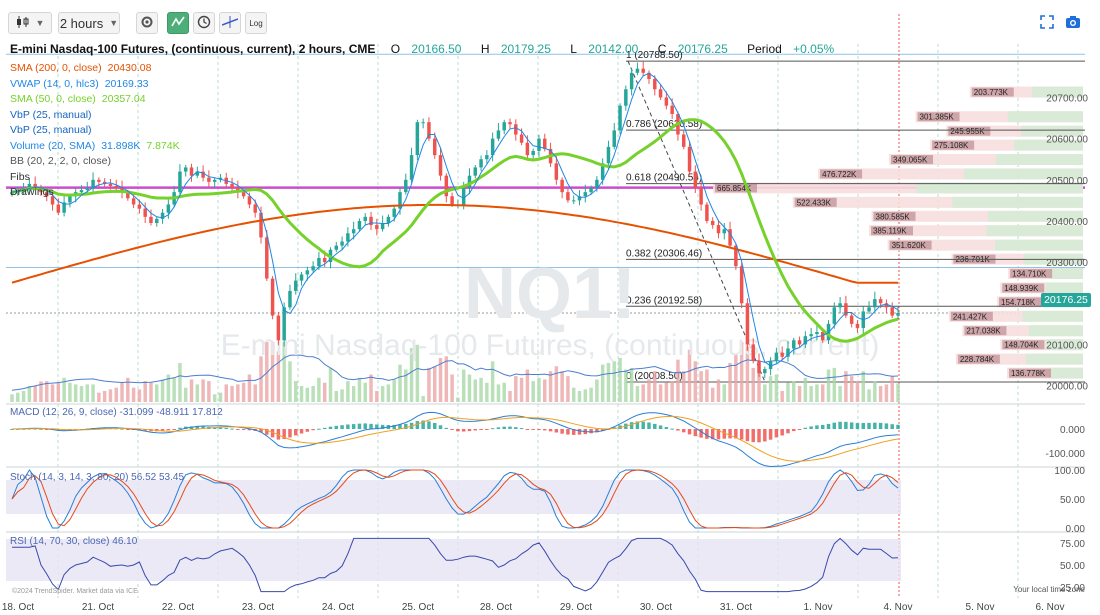 The height and width of the screenshot is (615, 1100). Describe the element at coordinates (453, 497) in the screenshot. I see `stoch-band` at that location.